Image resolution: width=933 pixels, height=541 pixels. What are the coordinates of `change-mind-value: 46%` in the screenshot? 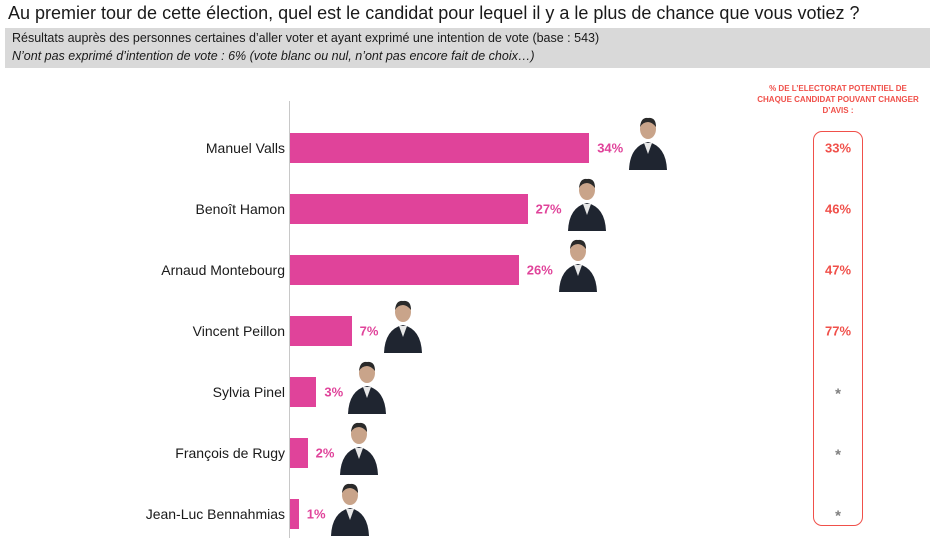 It's located at (838, 209).